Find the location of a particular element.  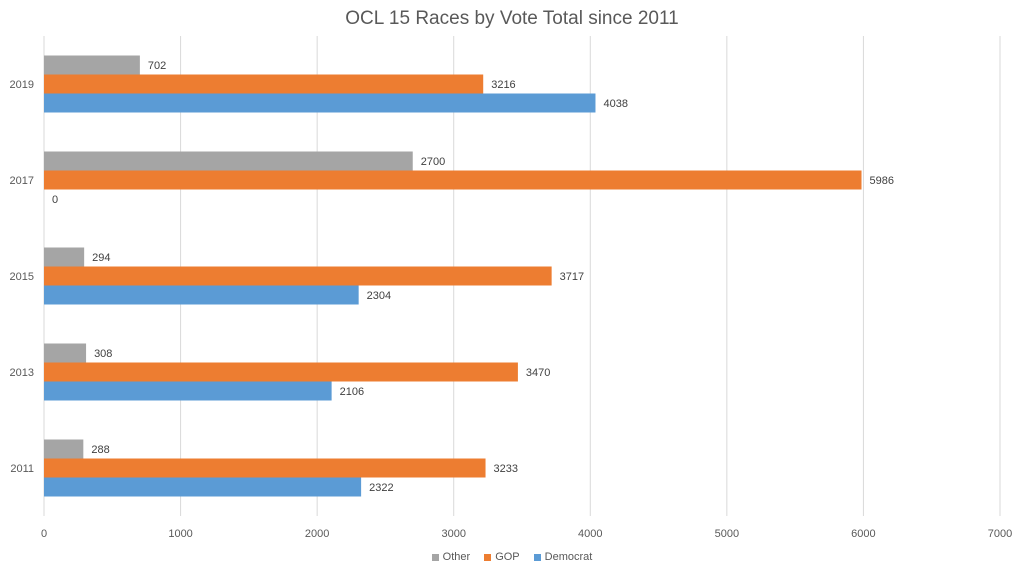

data-label-other-2013: 308 is located at coordinates (103, 354).